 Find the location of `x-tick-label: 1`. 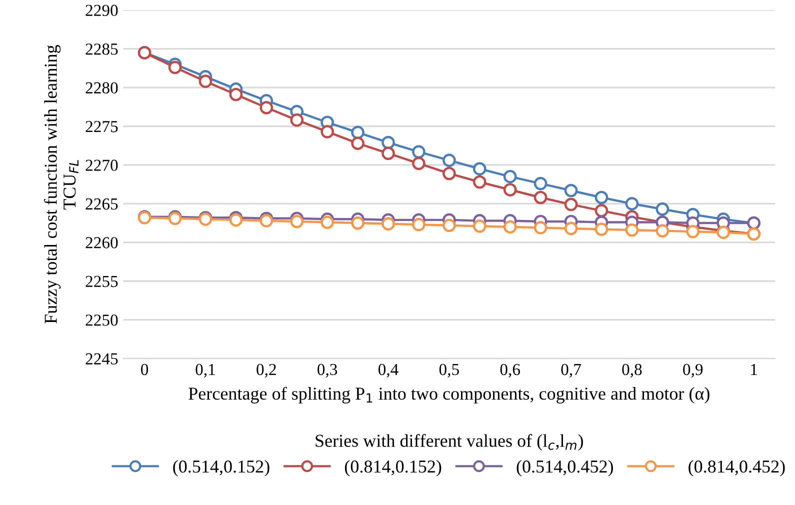

x-tick-label: 1 is located at coordinates (754, 369).